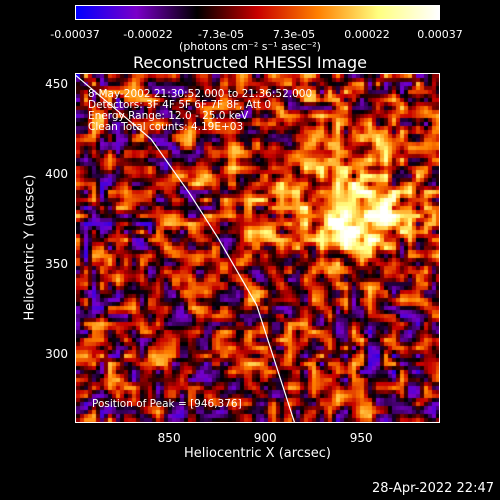  What do you see at coordinates (75, 34) in the screenshot?
I see `colorbar-tick-label: -0.00037` at bounding box center [75, 34].